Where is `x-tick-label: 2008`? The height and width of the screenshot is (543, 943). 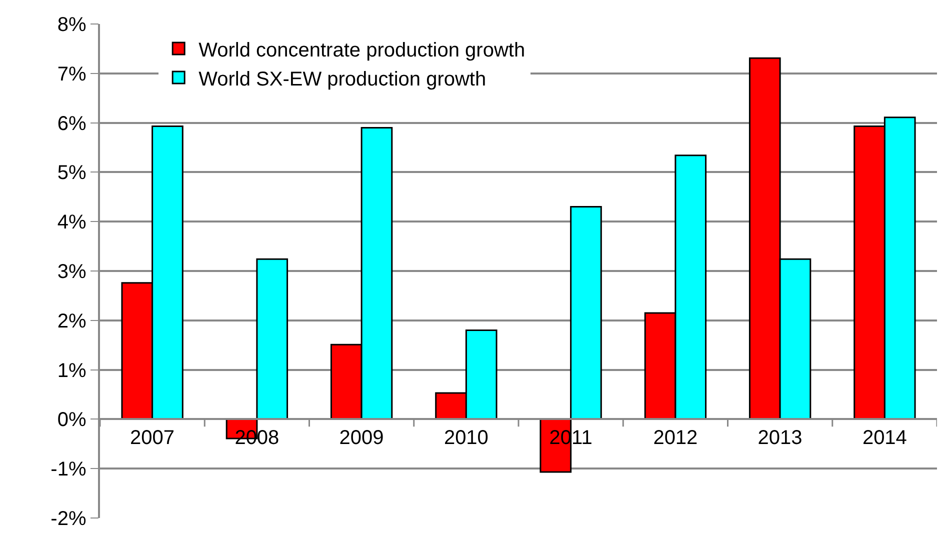 x-tick-label: 2008 is located at coordinates (257, 437).